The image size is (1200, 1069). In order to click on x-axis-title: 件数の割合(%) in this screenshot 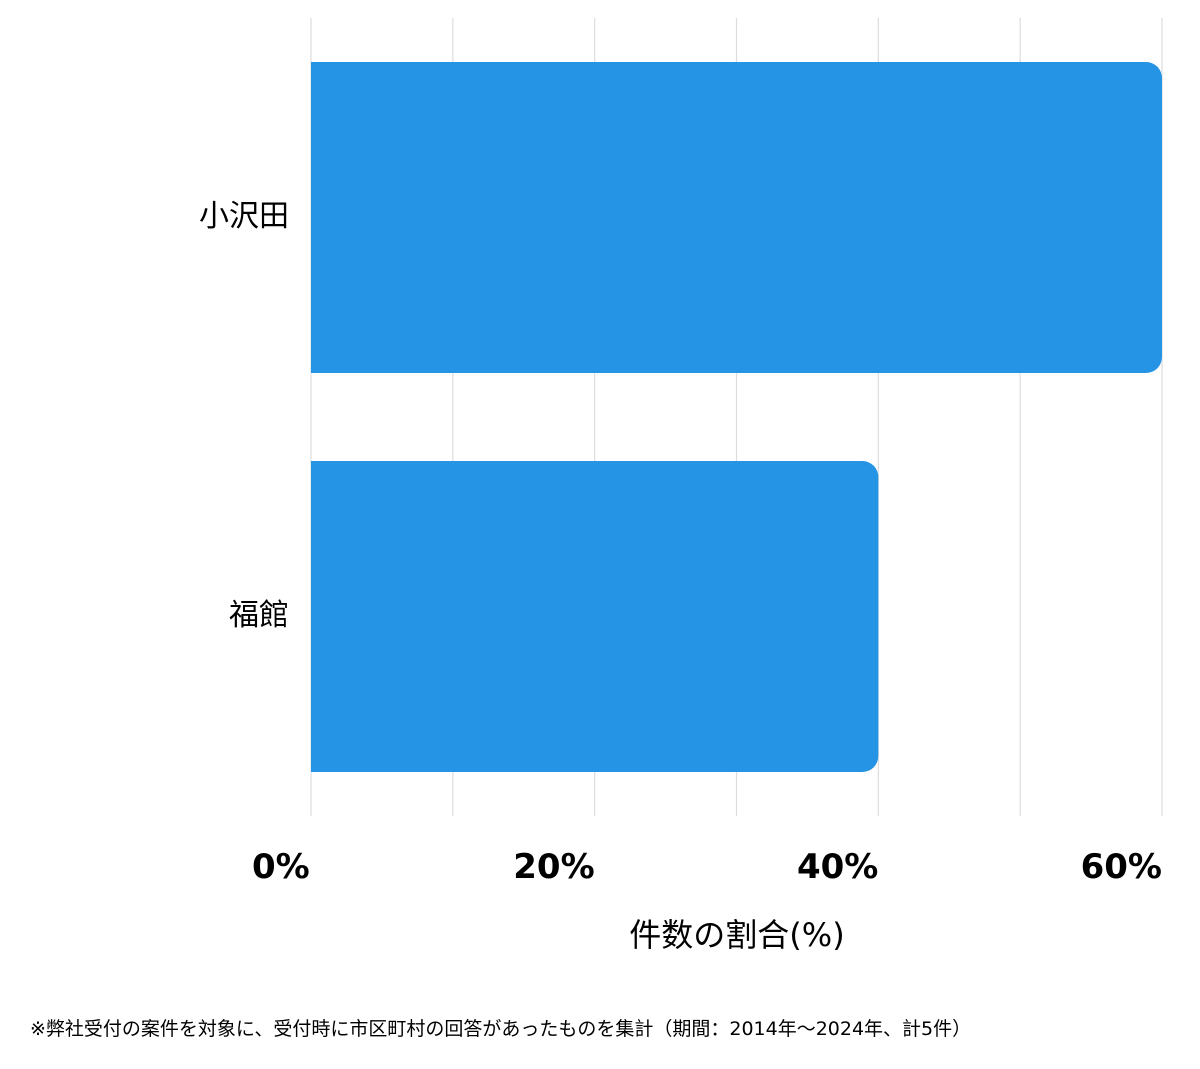, I will do `click(736, 935)`.